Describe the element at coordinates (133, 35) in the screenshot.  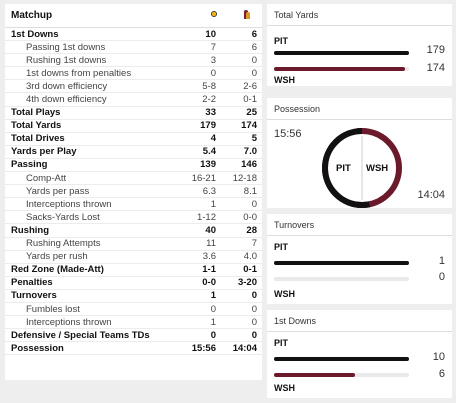
I see `table-row: 1st Downs 10 6` at that location.